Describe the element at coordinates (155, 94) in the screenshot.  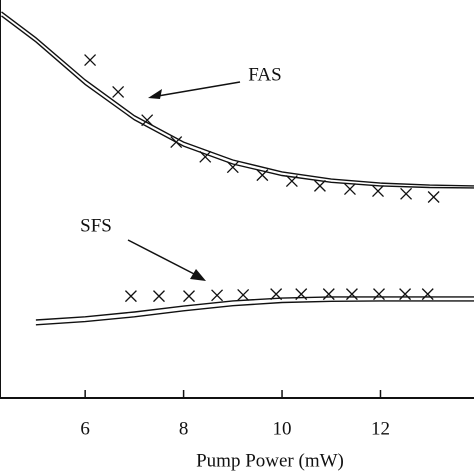
I see `fas-arrow-head` at that location.